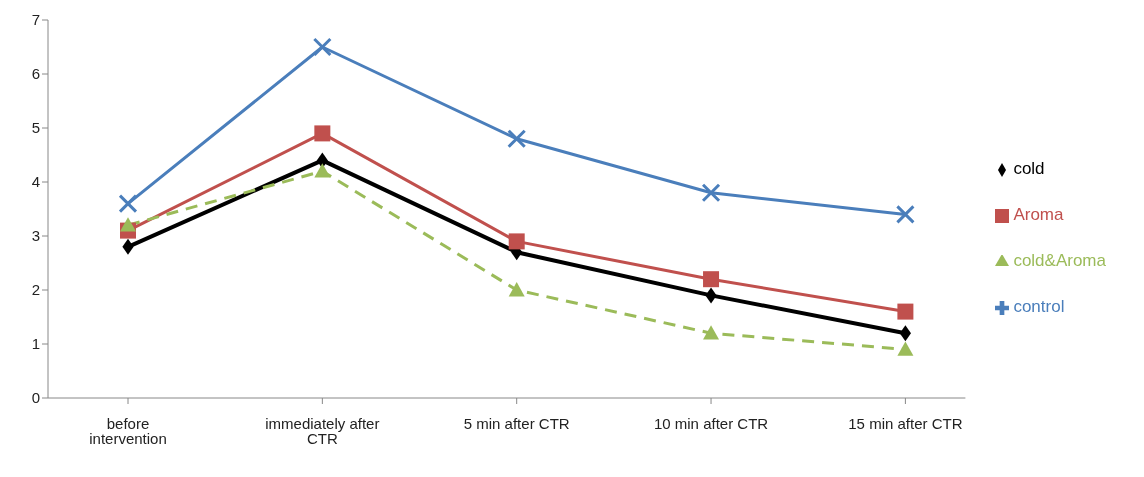  Describe the element at coordinates (35, 344) in the screenshot. I see `y-tick-label: 1` at that location.